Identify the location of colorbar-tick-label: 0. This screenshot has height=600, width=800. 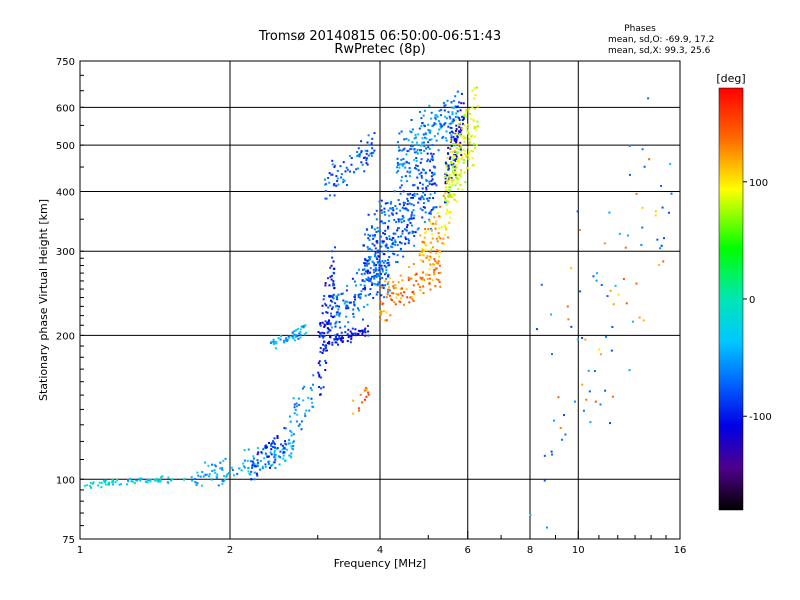
(752, 300).